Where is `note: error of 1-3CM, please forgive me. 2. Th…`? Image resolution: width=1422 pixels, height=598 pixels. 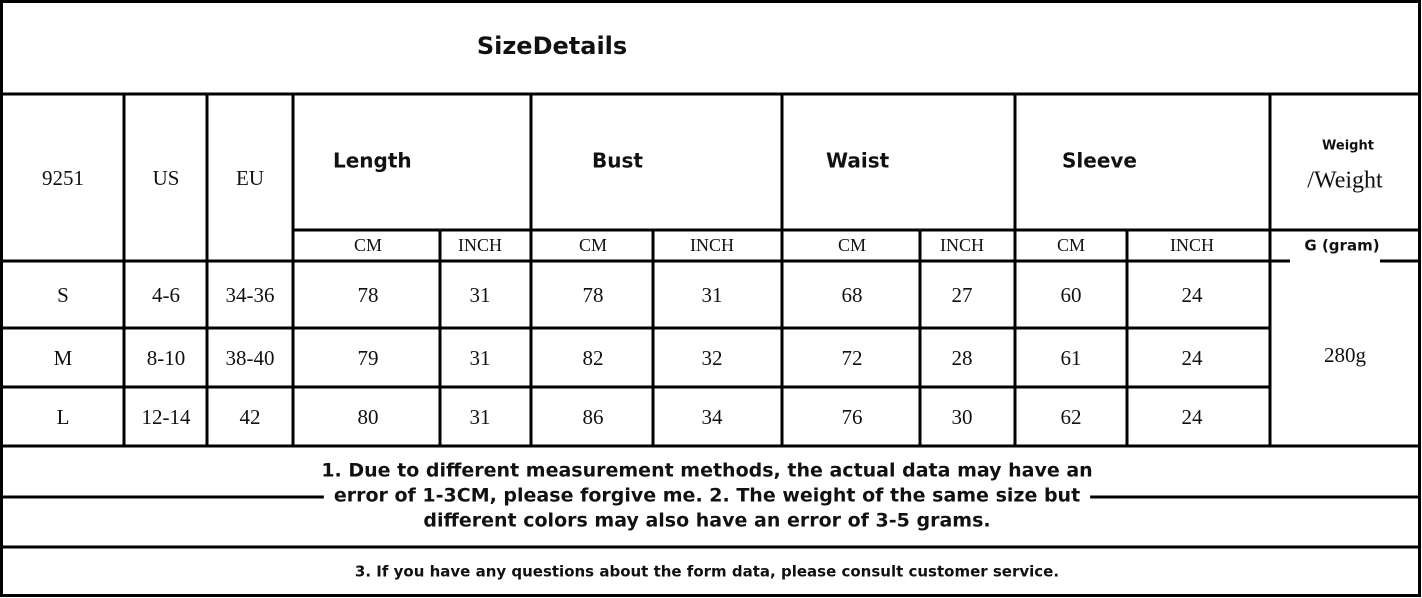
note: error of 1-3CM, please forgive me. 2. Th… is located at coordinates (707, 496).